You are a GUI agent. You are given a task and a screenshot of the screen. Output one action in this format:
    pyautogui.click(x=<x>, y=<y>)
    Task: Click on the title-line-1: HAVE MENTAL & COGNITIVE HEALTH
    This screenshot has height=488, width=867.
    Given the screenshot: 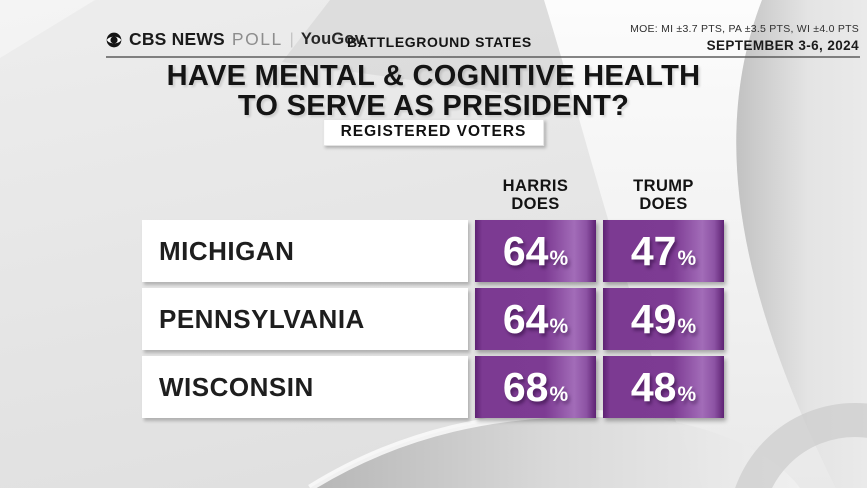 What is the action you would take?
    pyautogui.click(x=433, y=76)
    